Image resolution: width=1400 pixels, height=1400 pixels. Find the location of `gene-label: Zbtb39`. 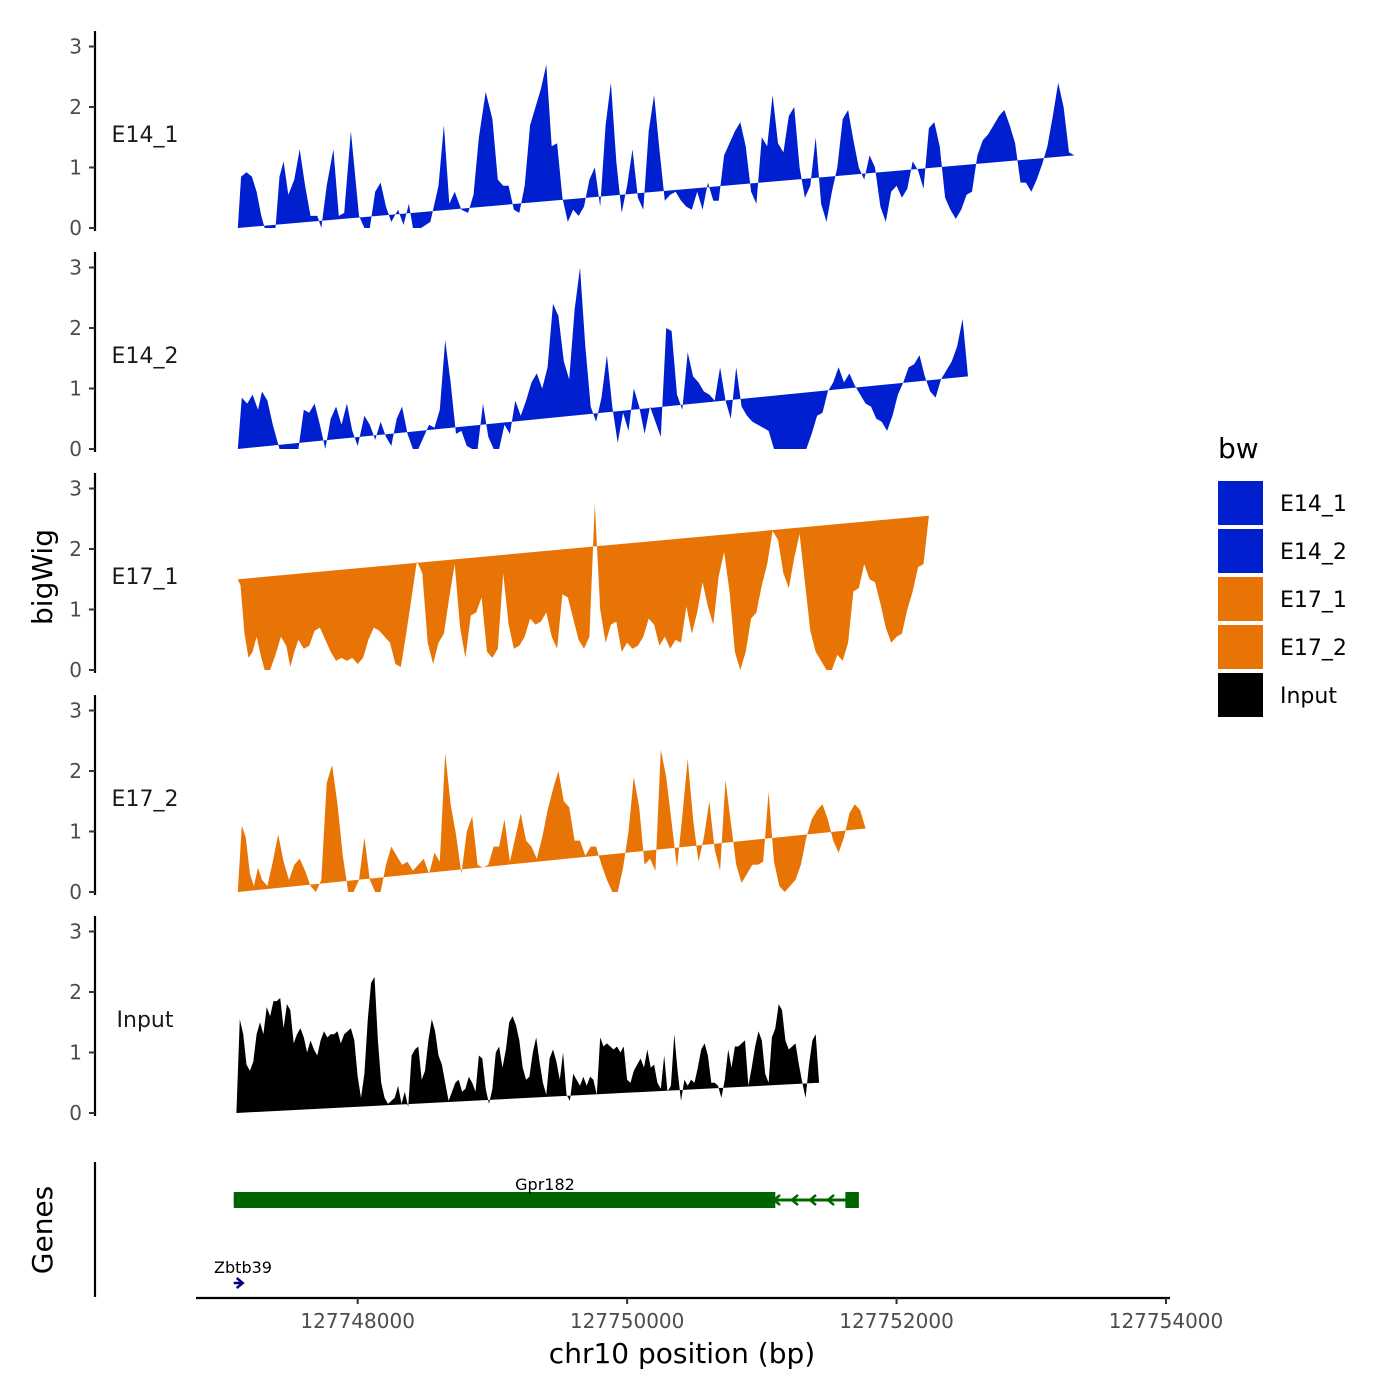

gene-label: Zbtb39 is located at coordinates (243, 1267).